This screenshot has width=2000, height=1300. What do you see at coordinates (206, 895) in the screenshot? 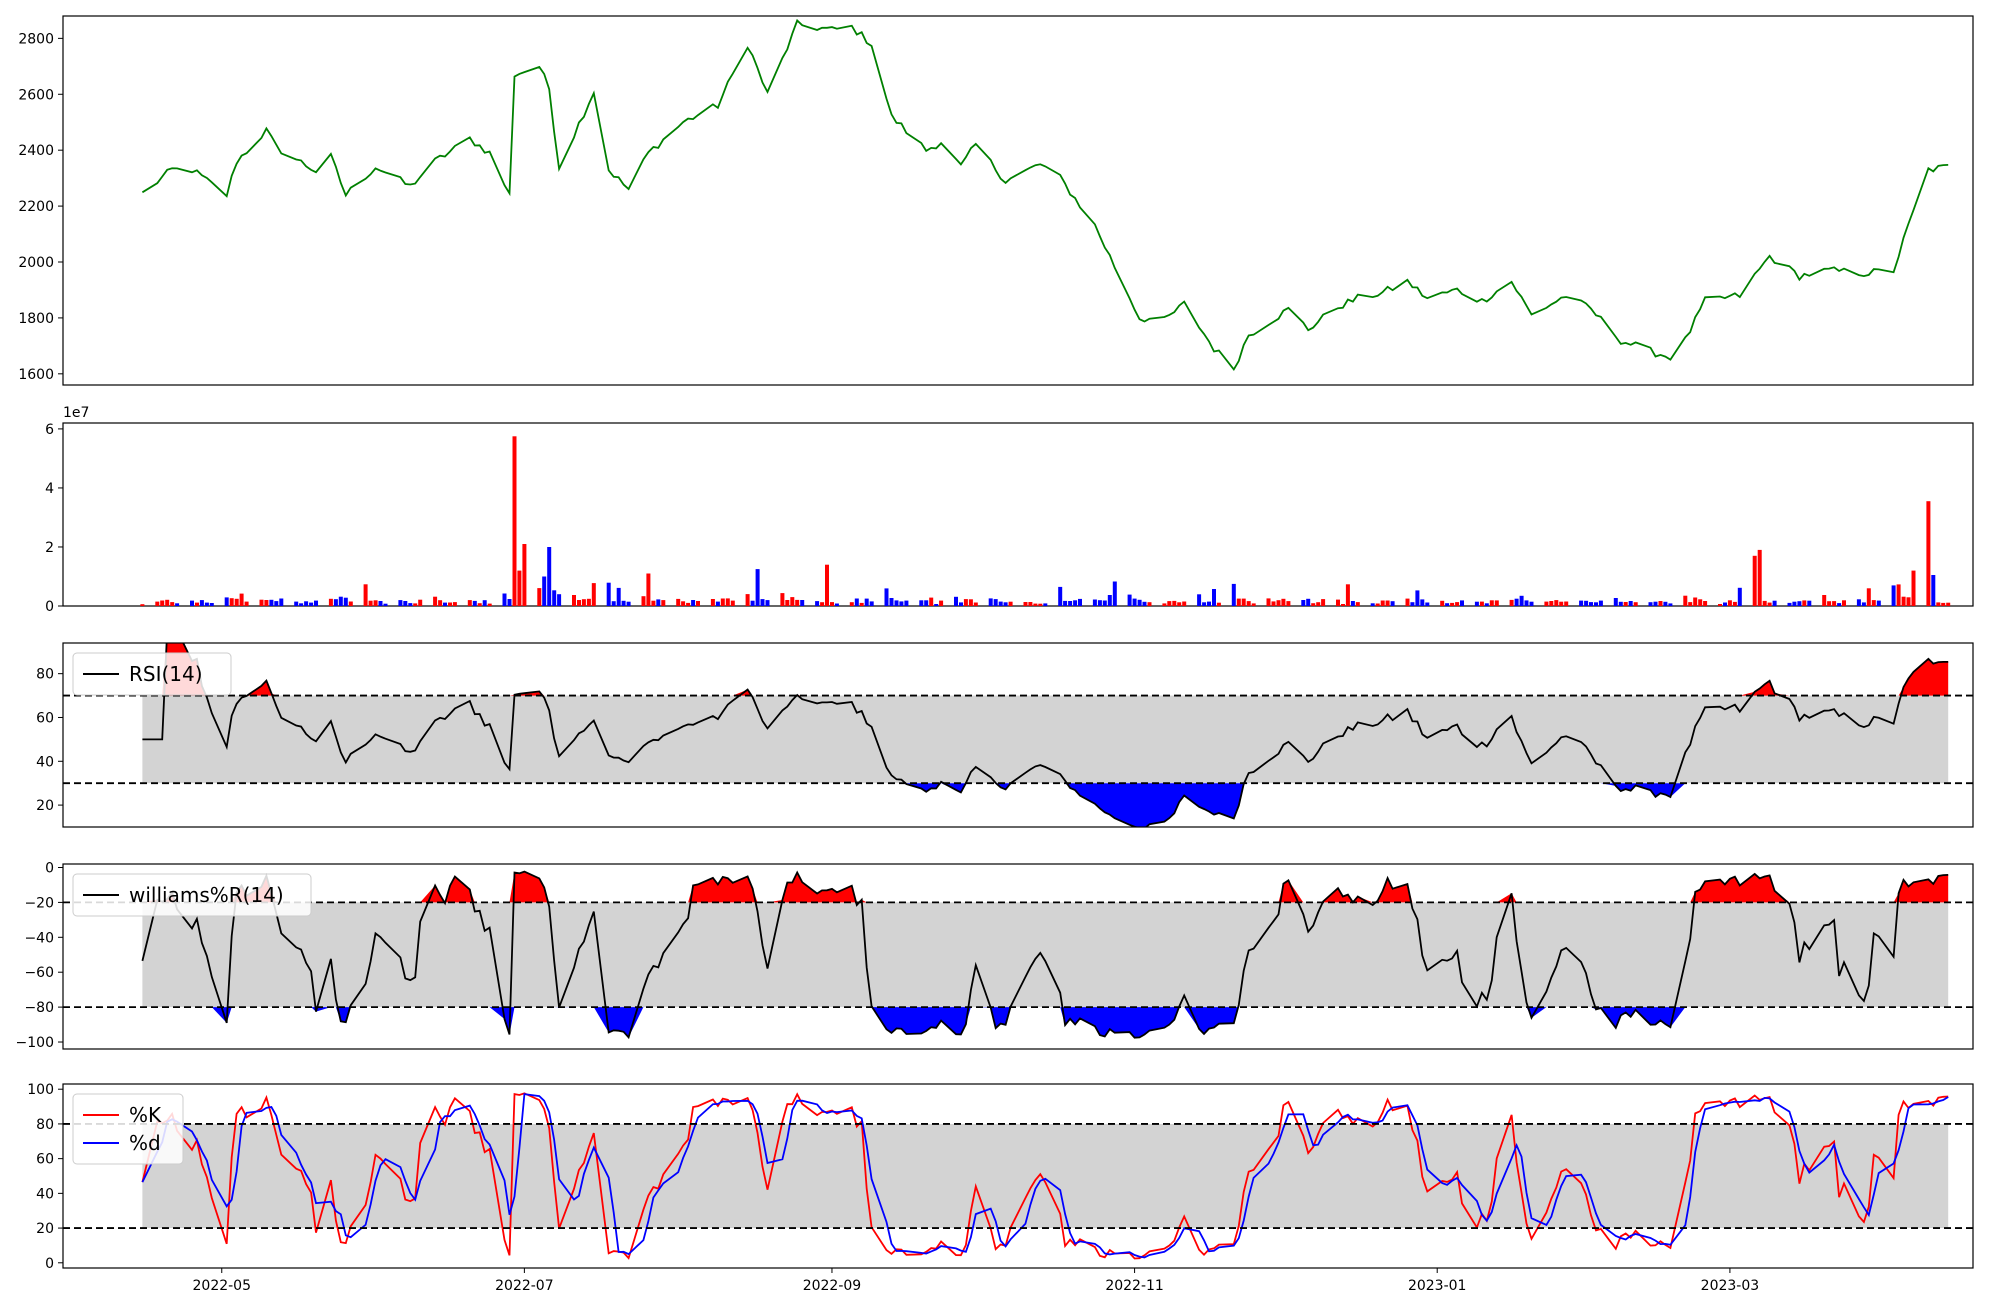
I see `williams-legend-label: williams%R(14)` at bounding box center [206, 895].